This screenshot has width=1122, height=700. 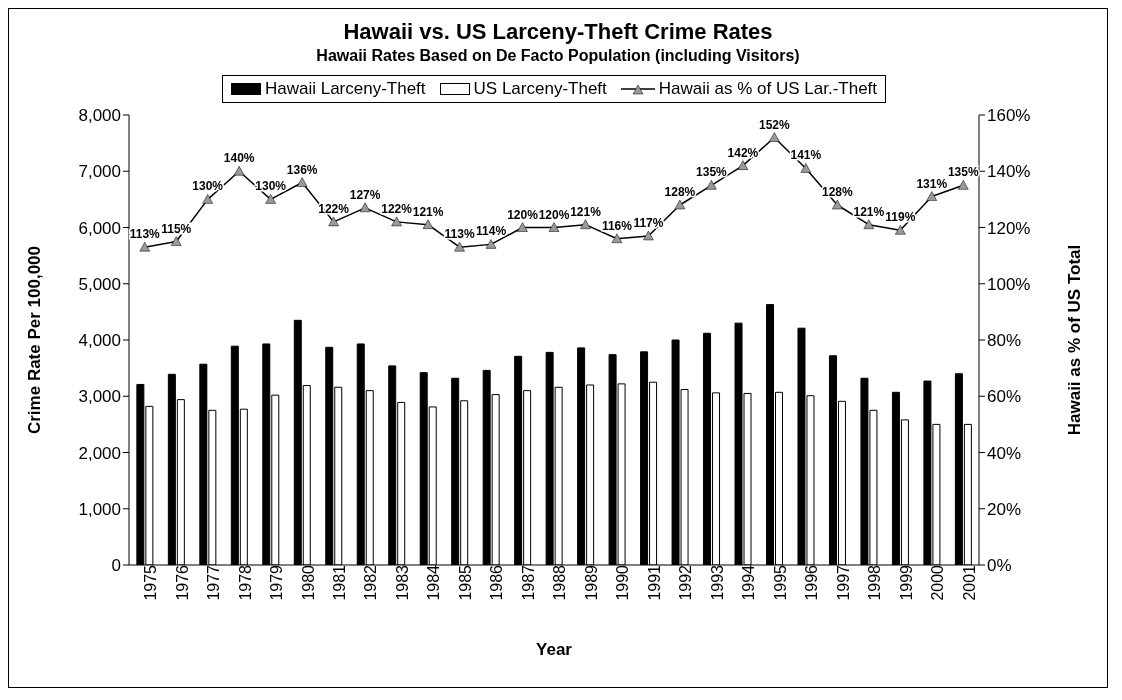 I want to click on y2-tick-label: 20%, so click(x=1004, y=509).